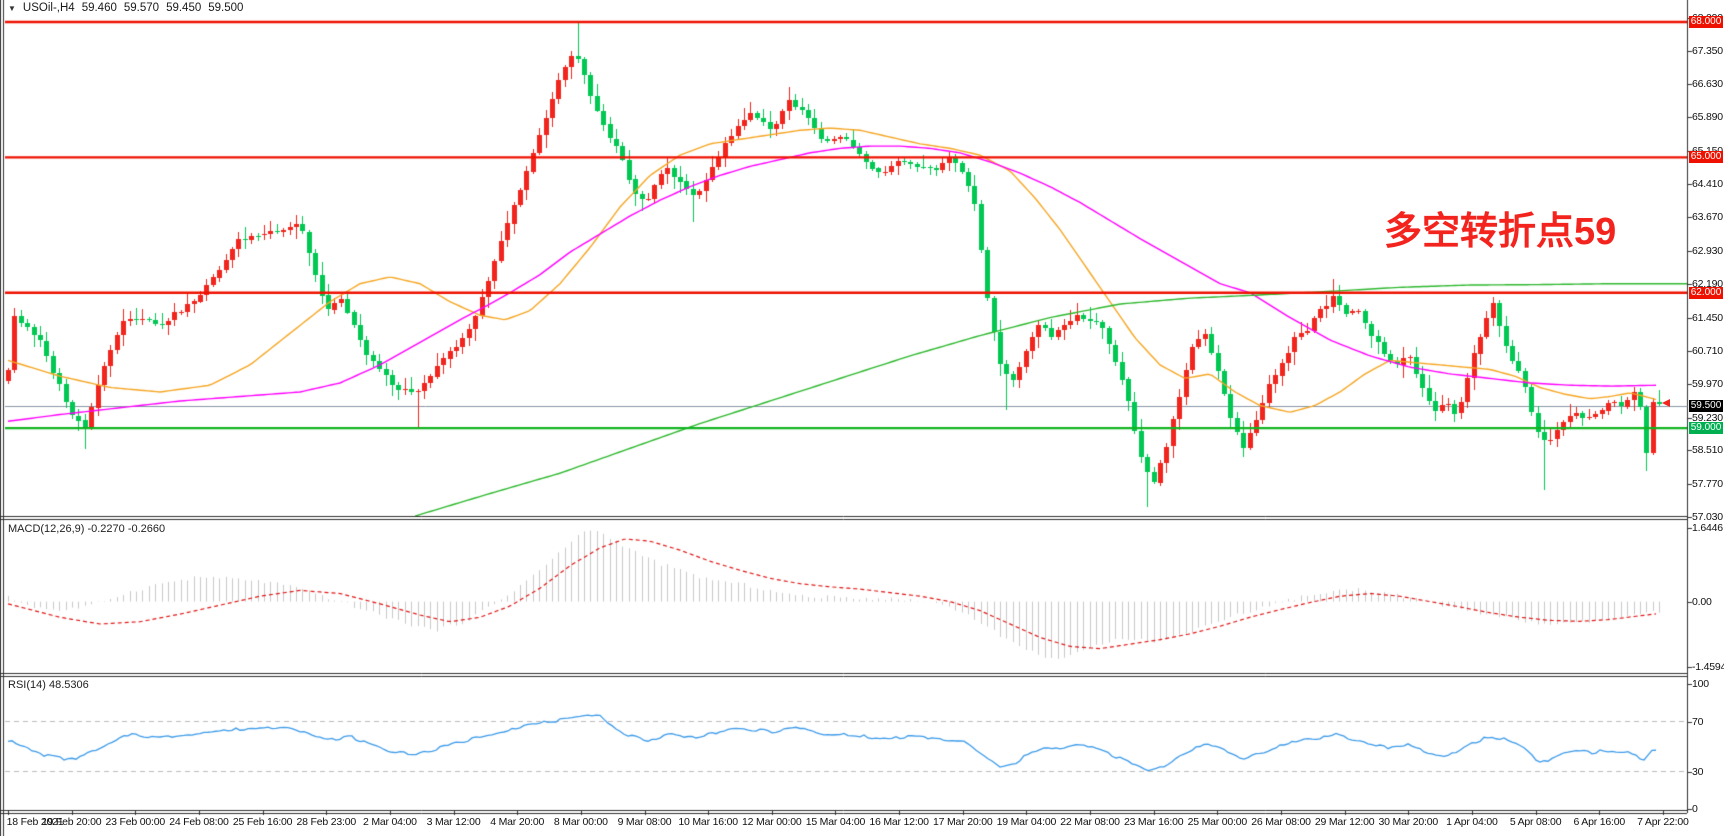 This screenshot has width=1724, height=836. Describe the element at coordinates (899, 822) in the screenshot. I see `time-label: 16 Mar 12:00` at that location.